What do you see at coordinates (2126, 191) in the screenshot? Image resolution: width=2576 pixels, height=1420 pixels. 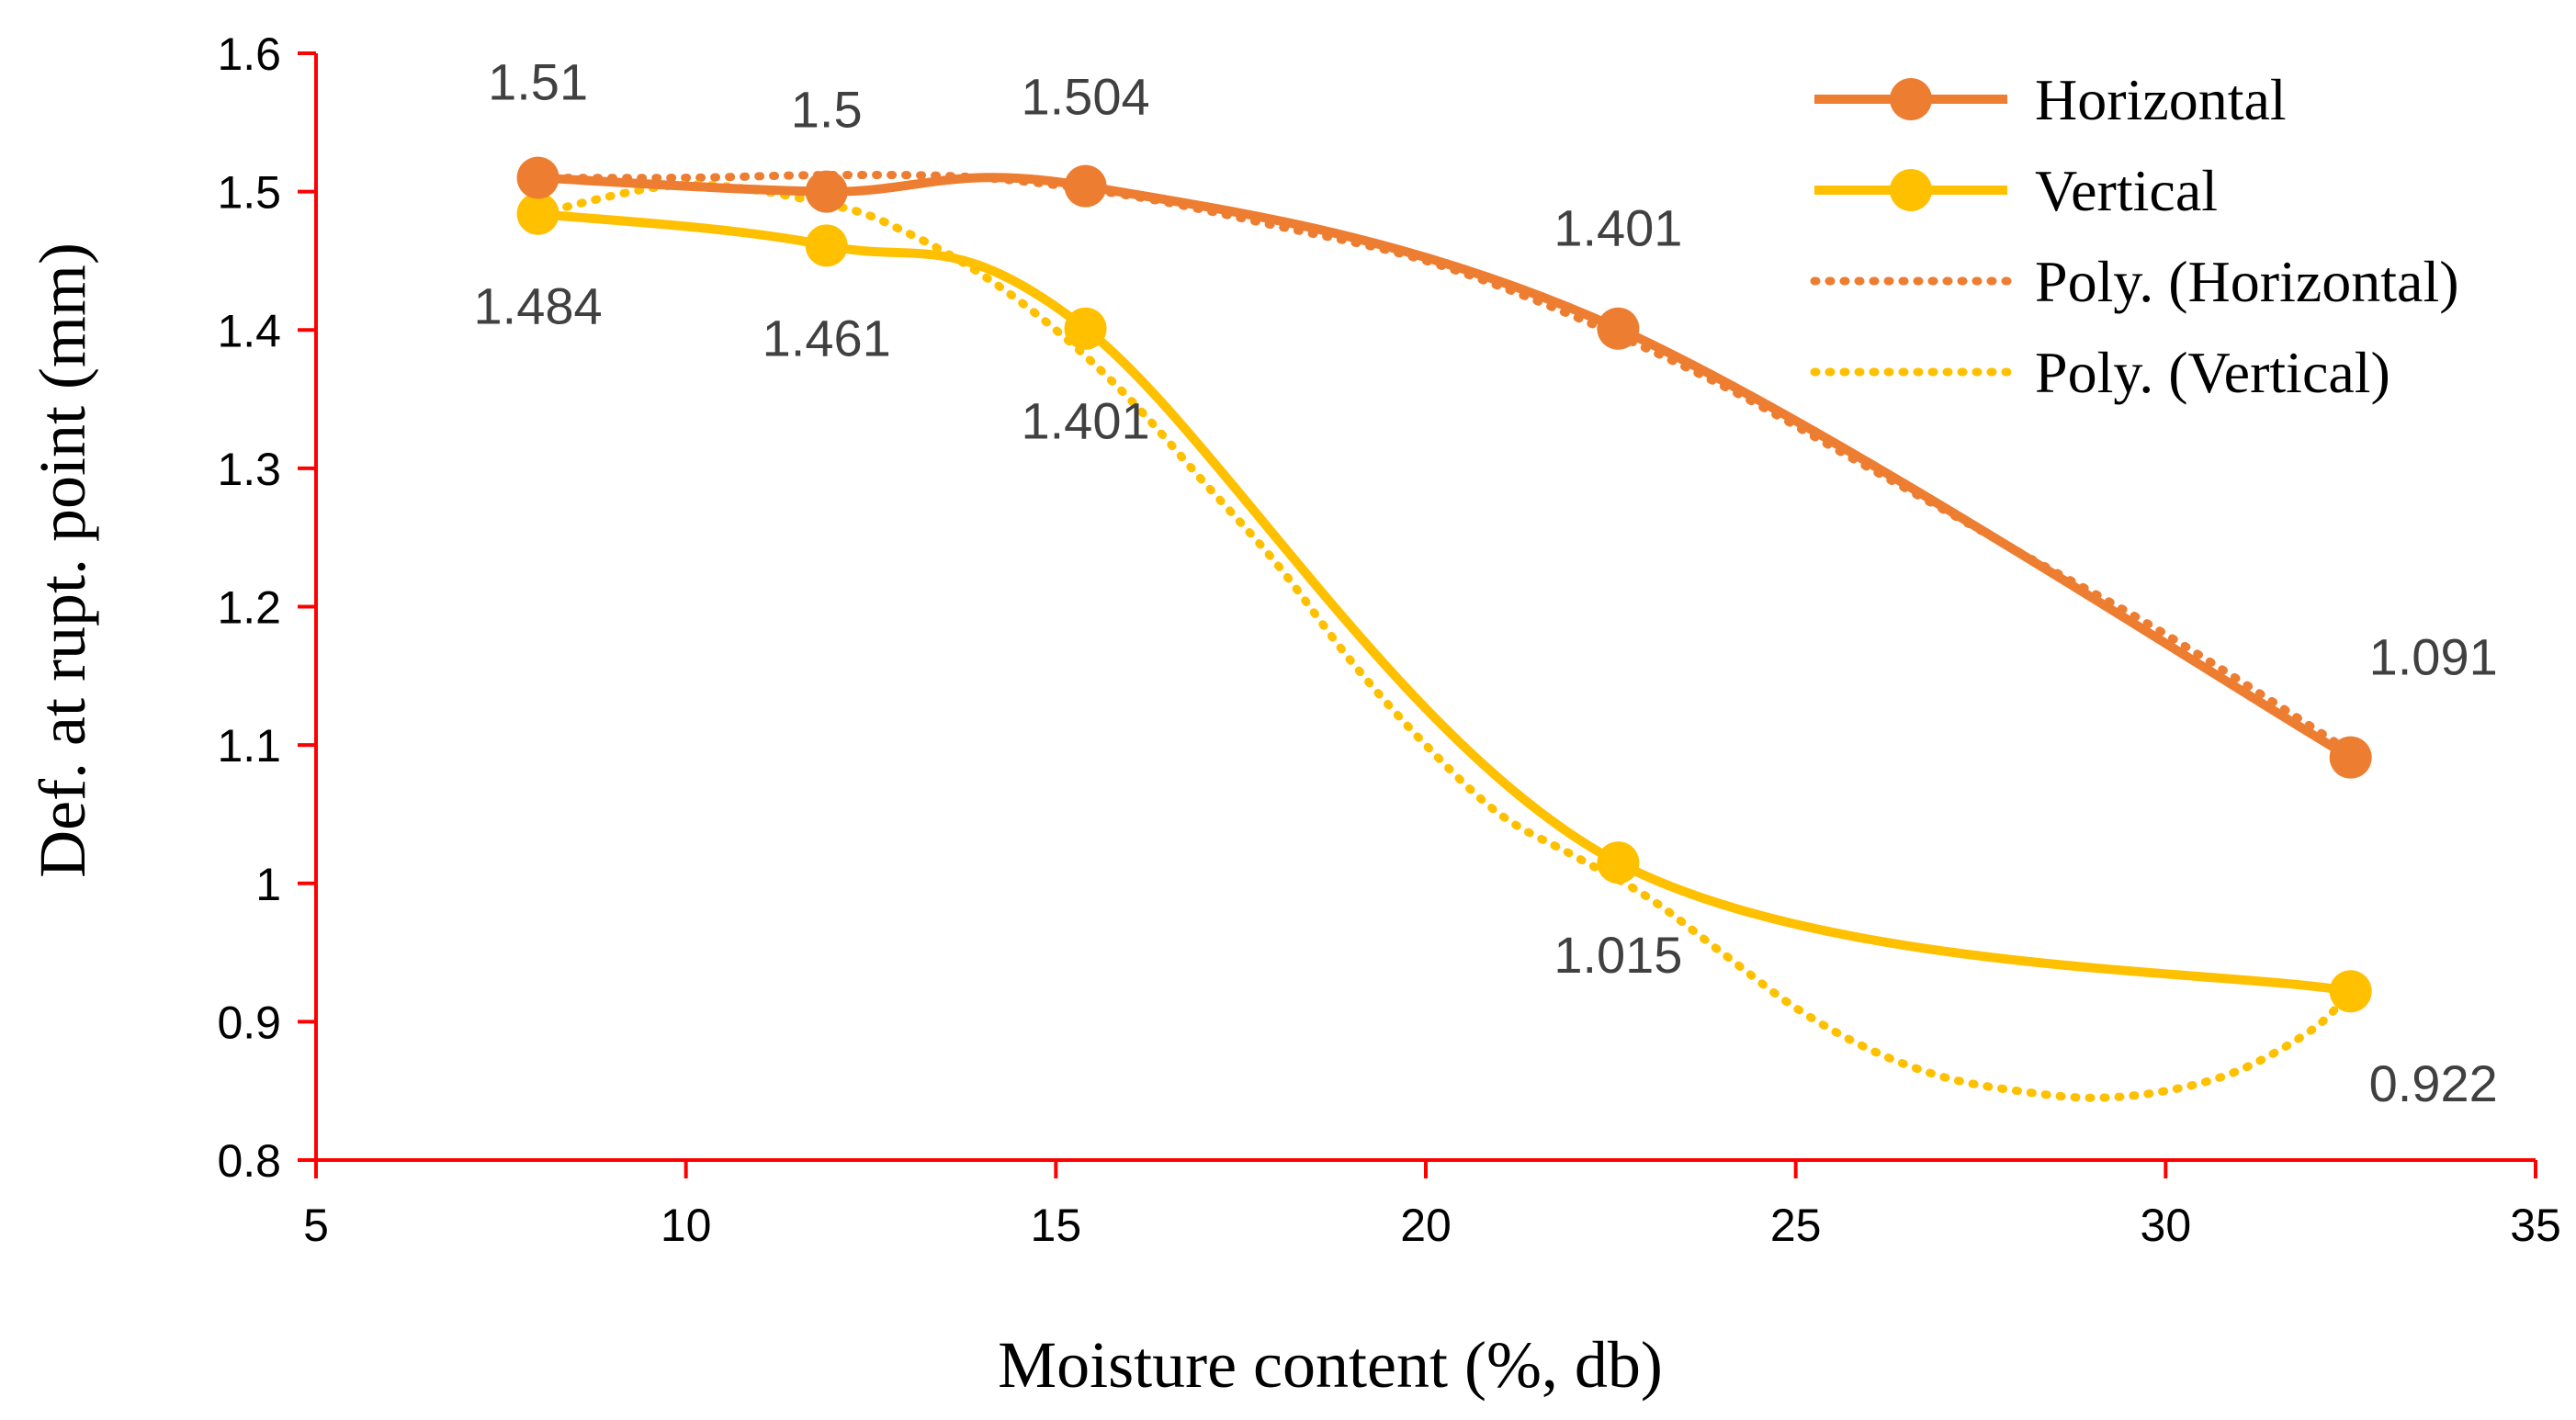 I see `legend-label-vertical: Vertical` at bounding box center [2126, 191].